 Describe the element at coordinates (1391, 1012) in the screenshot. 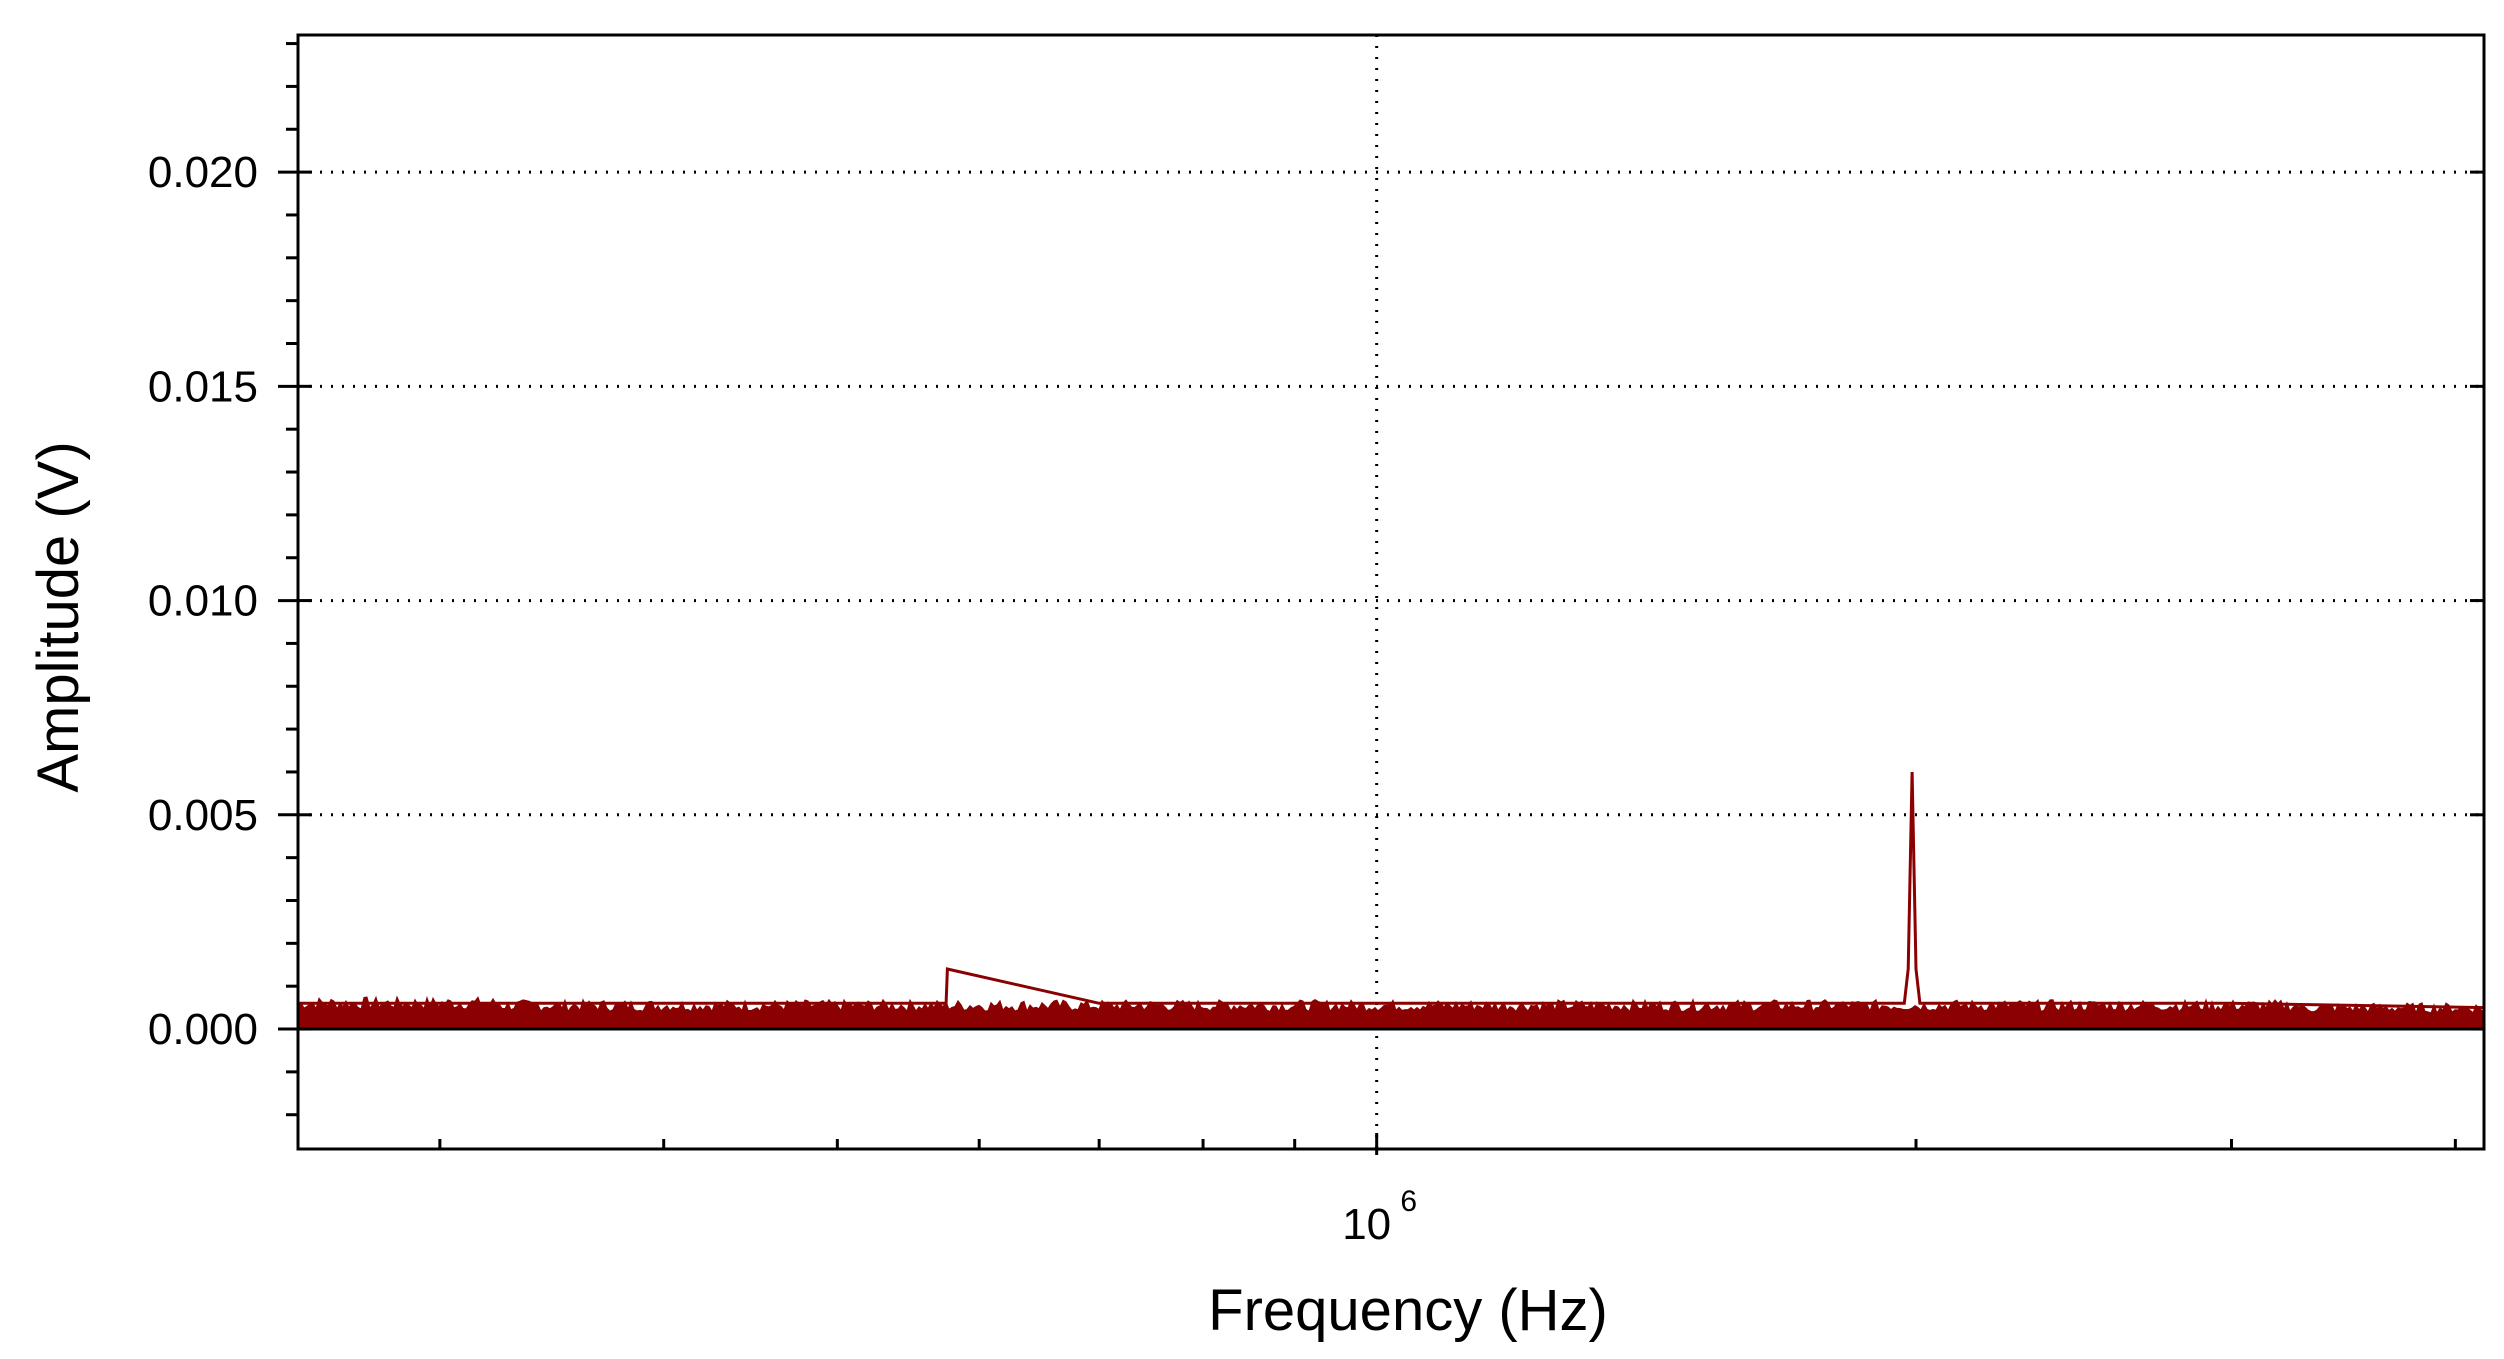

I see `noise-floor-band` at that location.